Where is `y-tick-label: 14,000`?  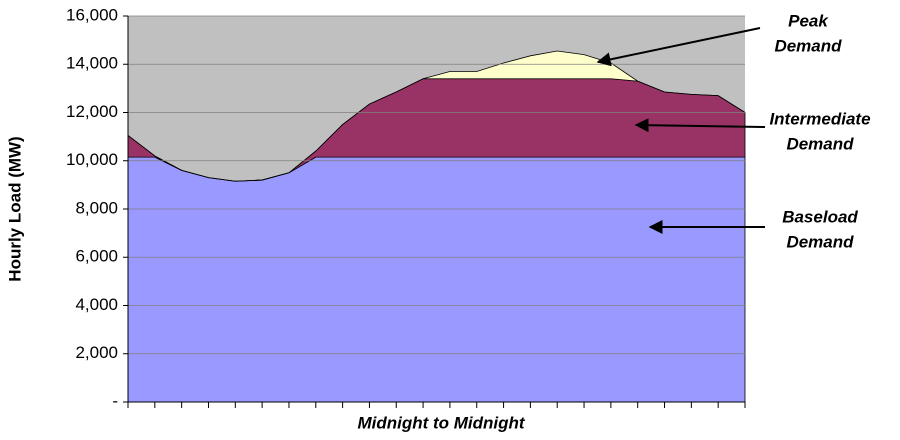 y-tick-label: 14,000 is located at coordinates (92, 63).